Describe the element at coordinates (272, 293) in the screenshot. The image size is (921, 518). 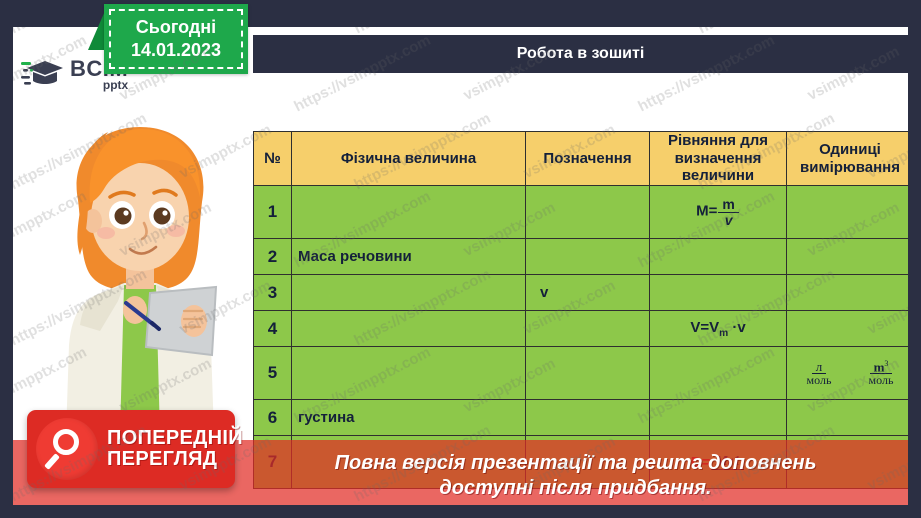
I see `row-number: 3` at that location.